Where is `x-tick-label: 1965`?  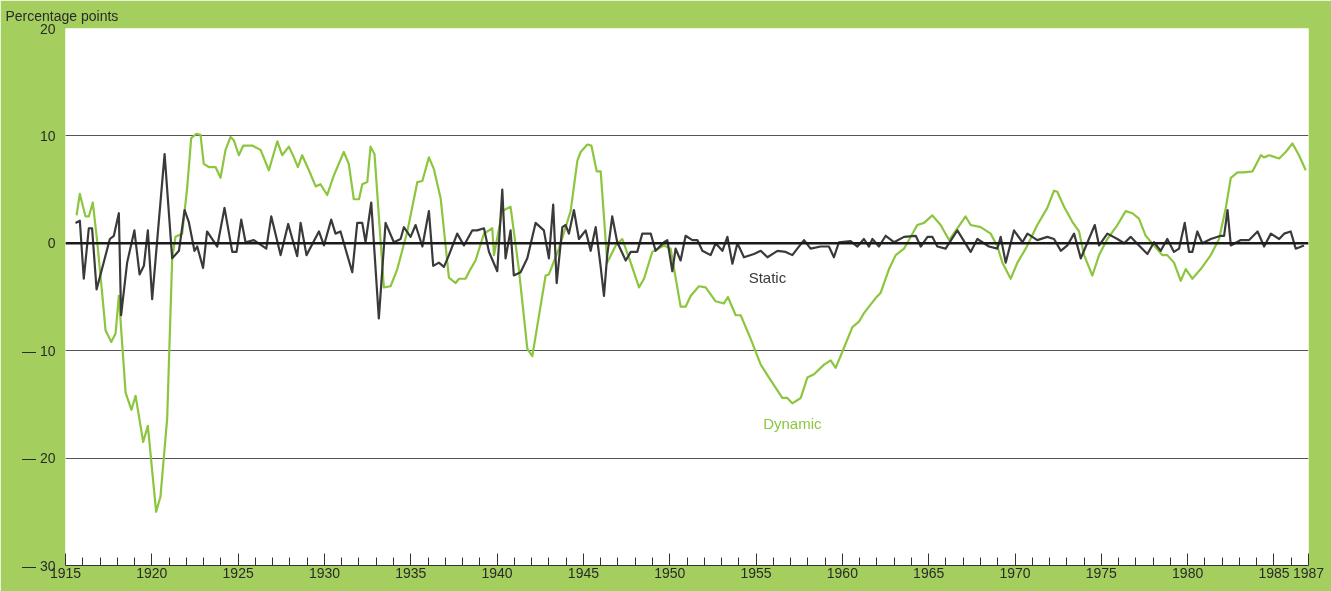
x-tick-label: 1965 is located at coordinates (929, 572).